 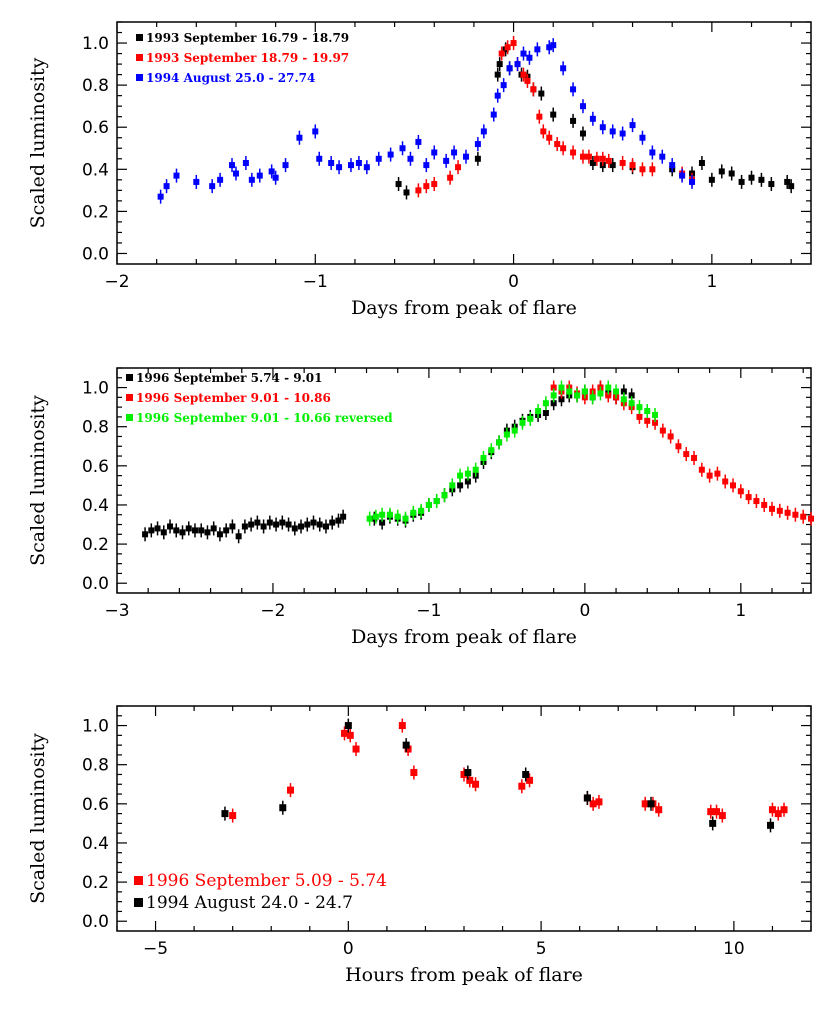 What do you see at coordinates (233, 398) in the screenshot?
I see `legend-entry: 1996 September 9.01 - 10.86` at bounding box center [233, 398].